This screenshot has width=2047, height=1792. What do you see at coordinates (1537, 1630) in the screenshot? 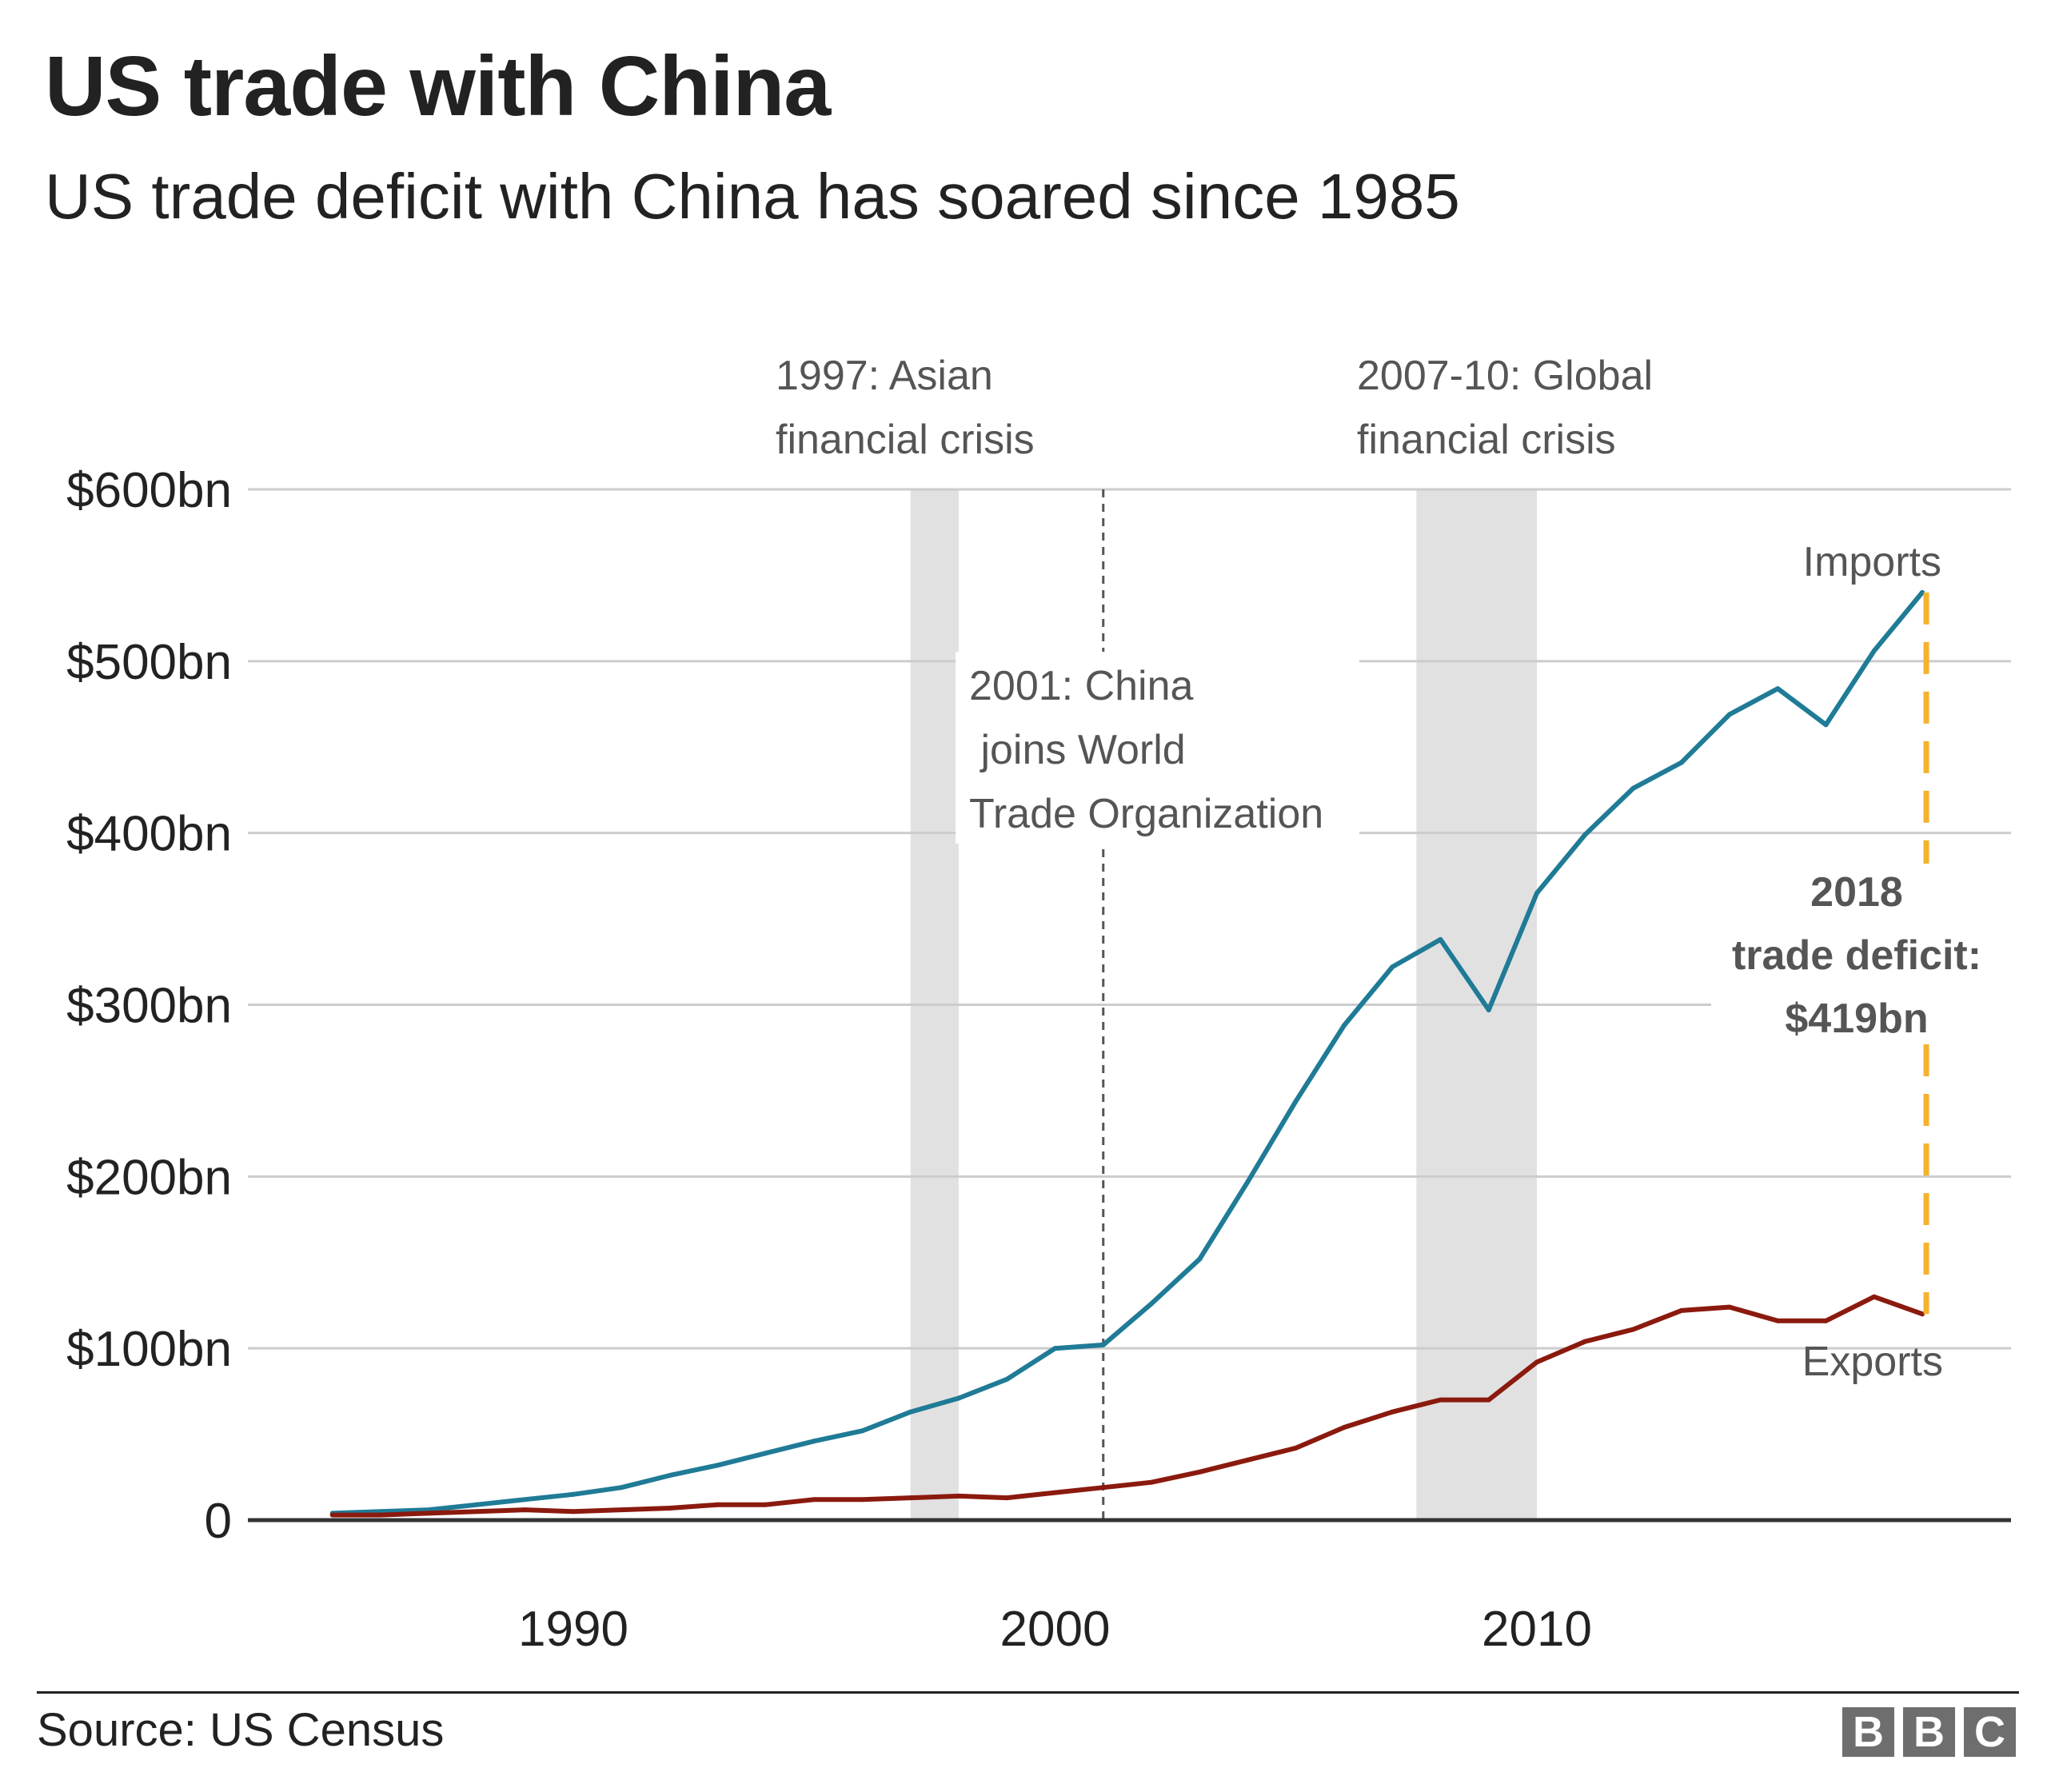
I see `x-tick-label: 2010` at bounding box center [1537, 1630].